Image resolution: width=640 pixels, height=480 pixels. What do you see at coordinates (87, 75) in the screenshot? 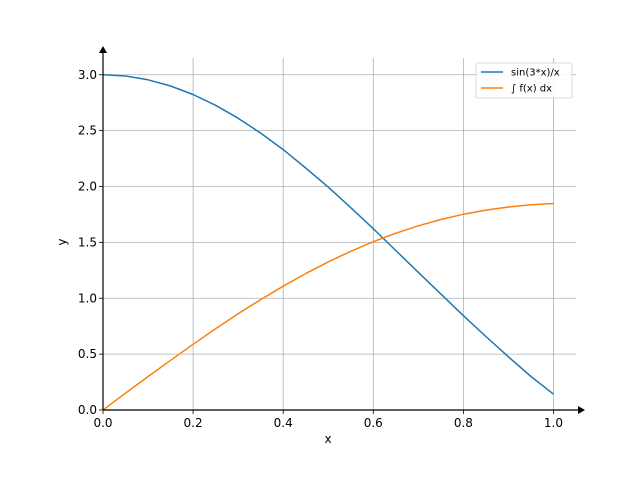
I see `y-tick-label: 3.0` at bounding box center [87, 75].